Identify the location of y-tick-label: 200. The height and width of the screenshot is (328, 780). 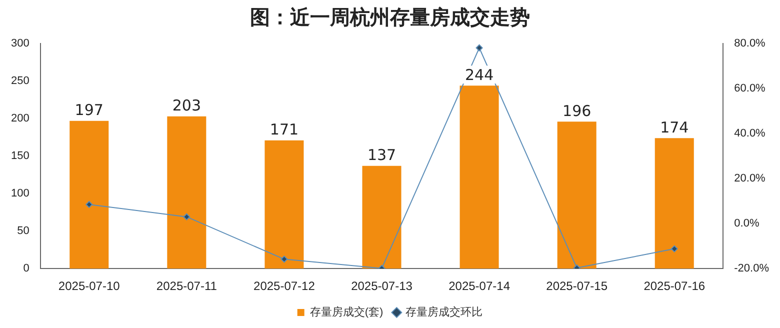
(20, 118).